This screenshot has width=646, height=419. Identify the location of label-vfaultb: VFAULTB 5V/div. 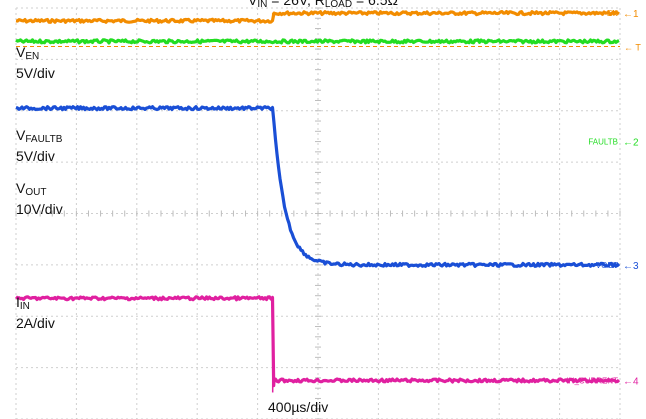
(39, 145).